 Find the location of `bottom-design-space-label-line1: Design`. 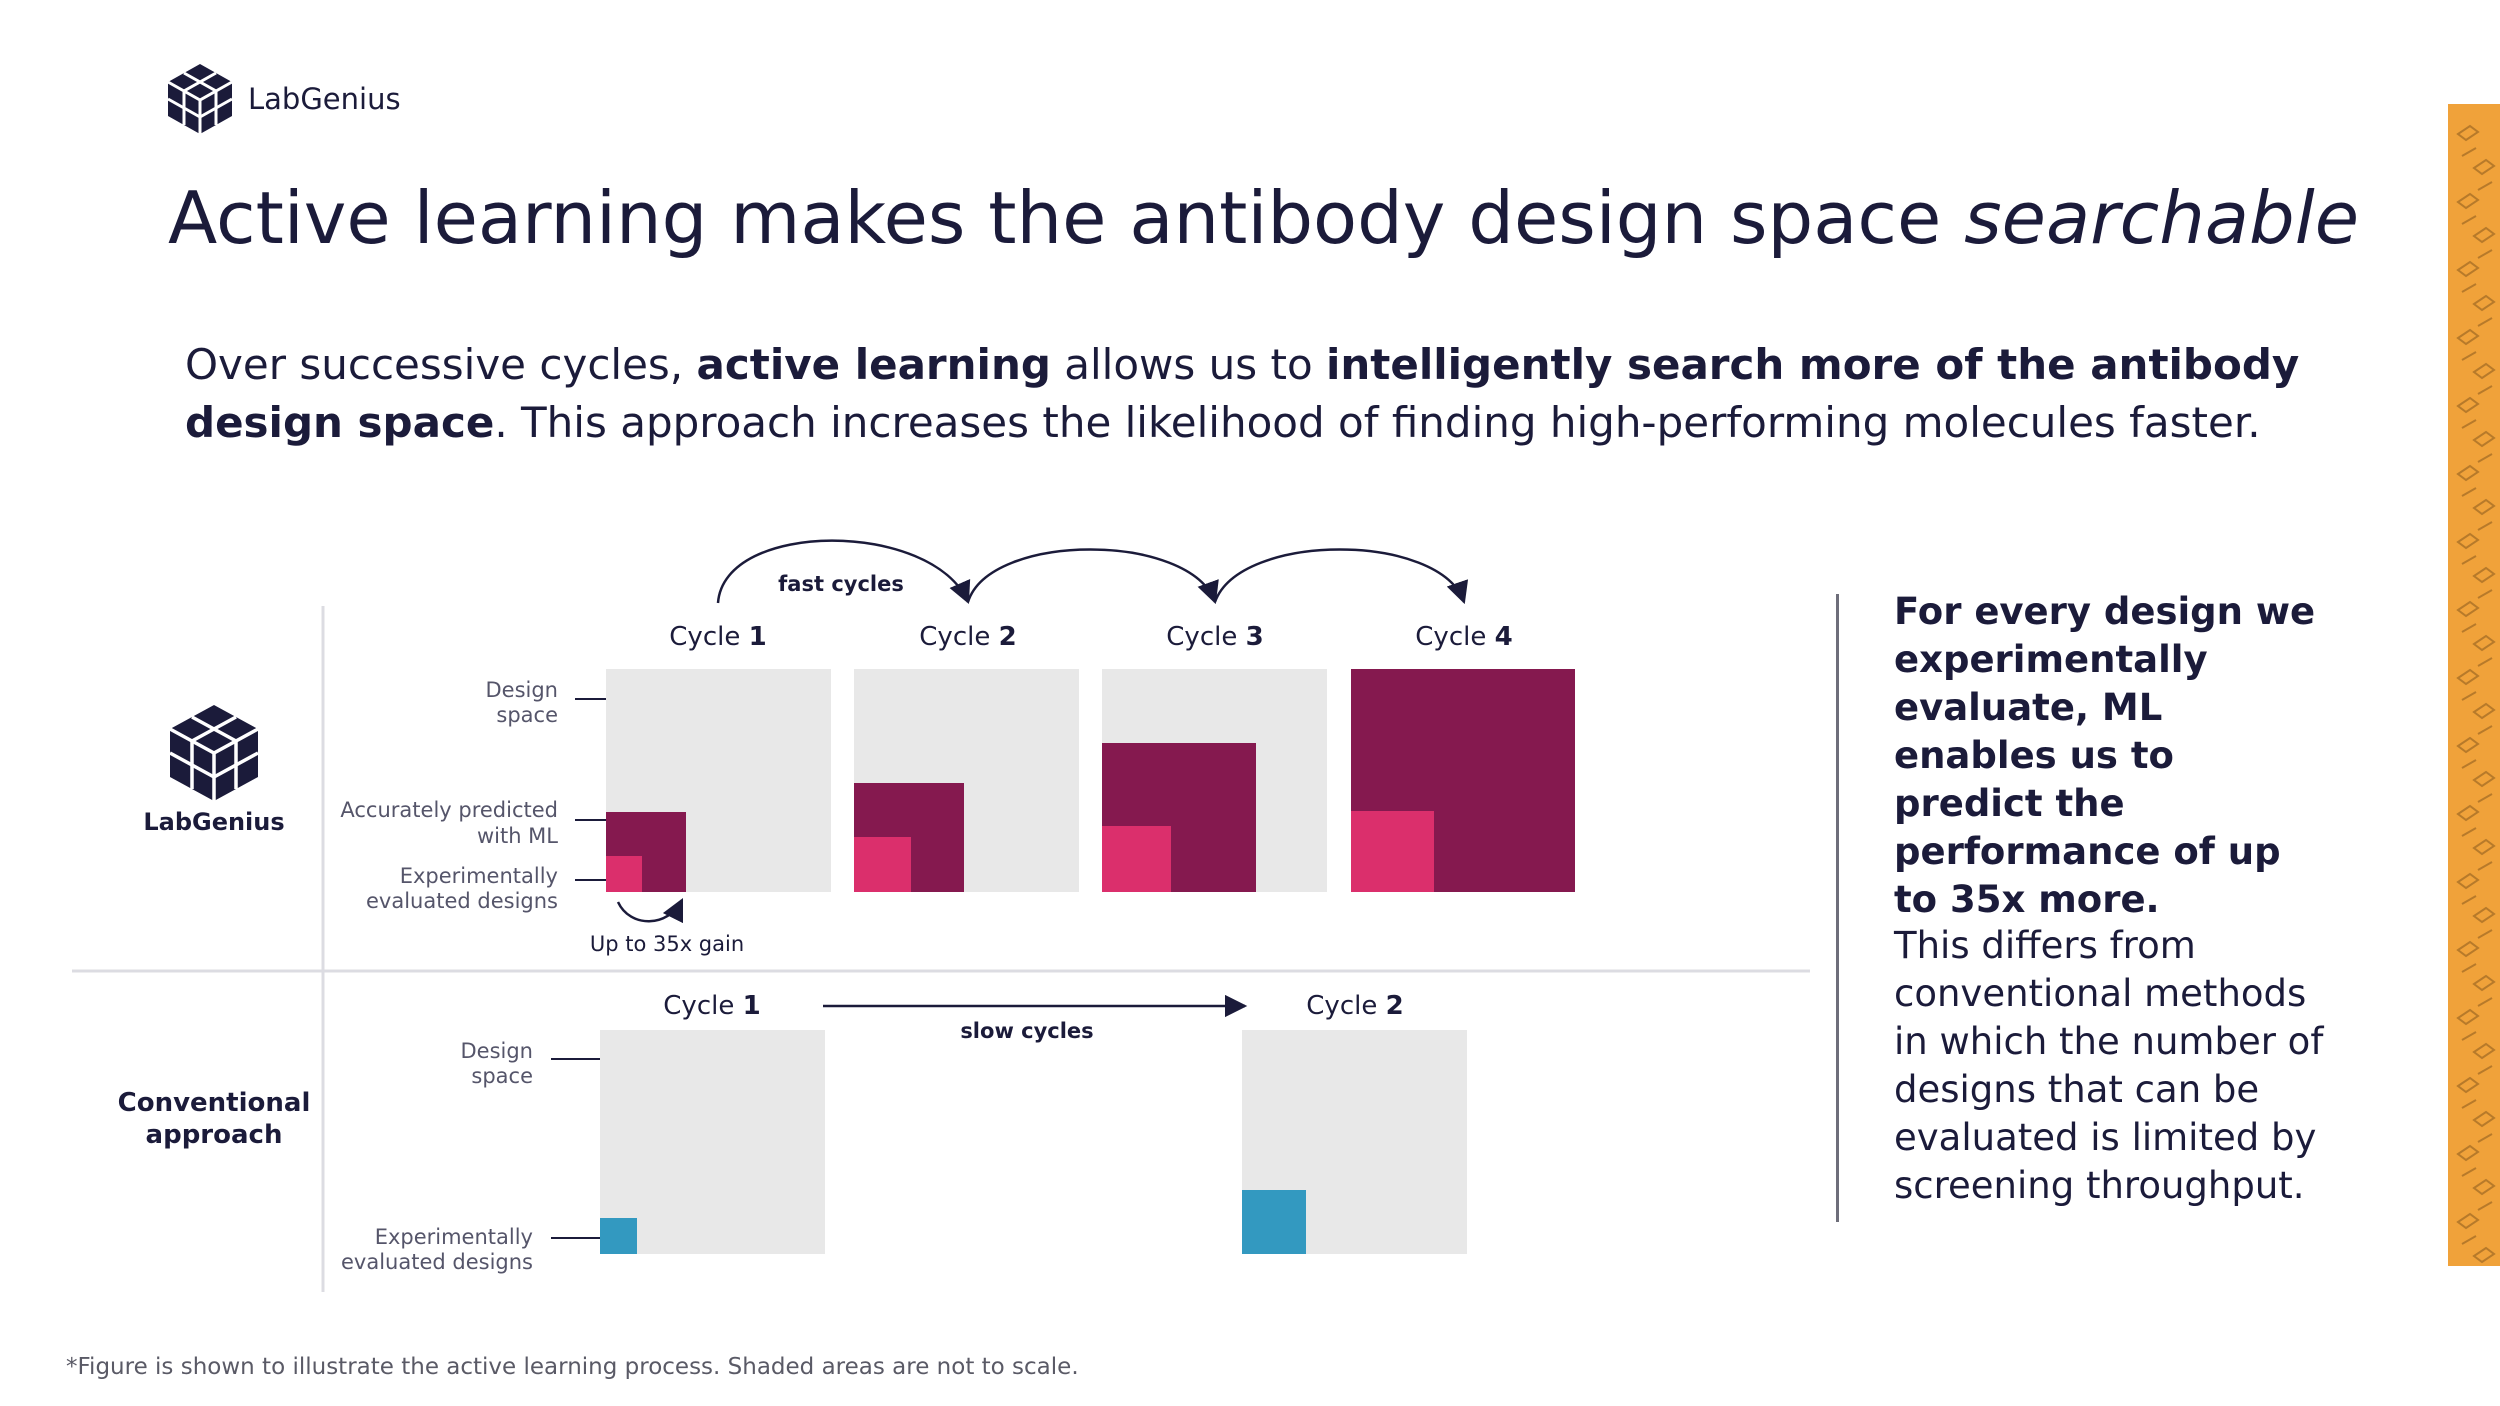

bottom-design-space-label-line1: Design is located at coordinates (496, 1051).